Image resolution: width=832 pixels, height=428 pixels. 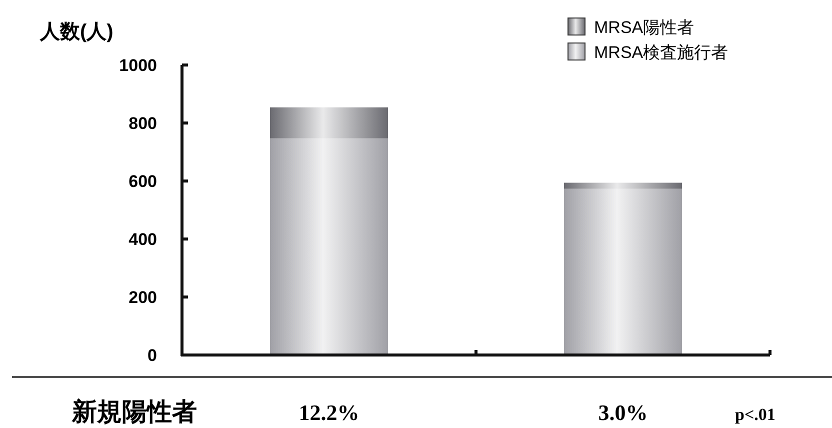 What do you see at coordinates (142, 239) in the screenshot?
I see `y-tick-label: 400` at bounding box center [142, 239].